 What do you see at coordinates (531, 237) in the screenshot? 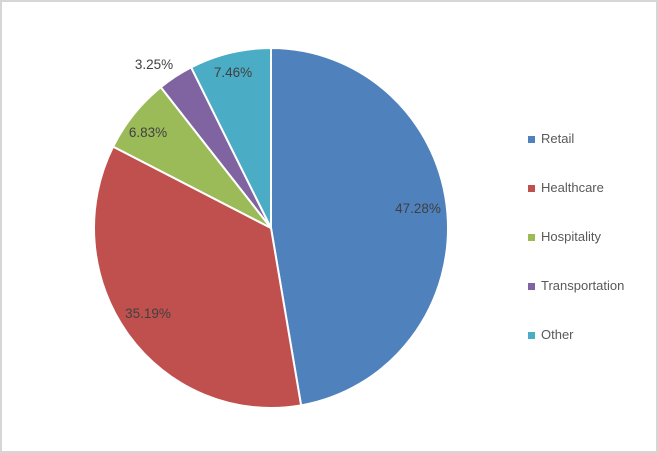
I see `legend-marker-hospitality-icon` at bounding box center [531, 237].